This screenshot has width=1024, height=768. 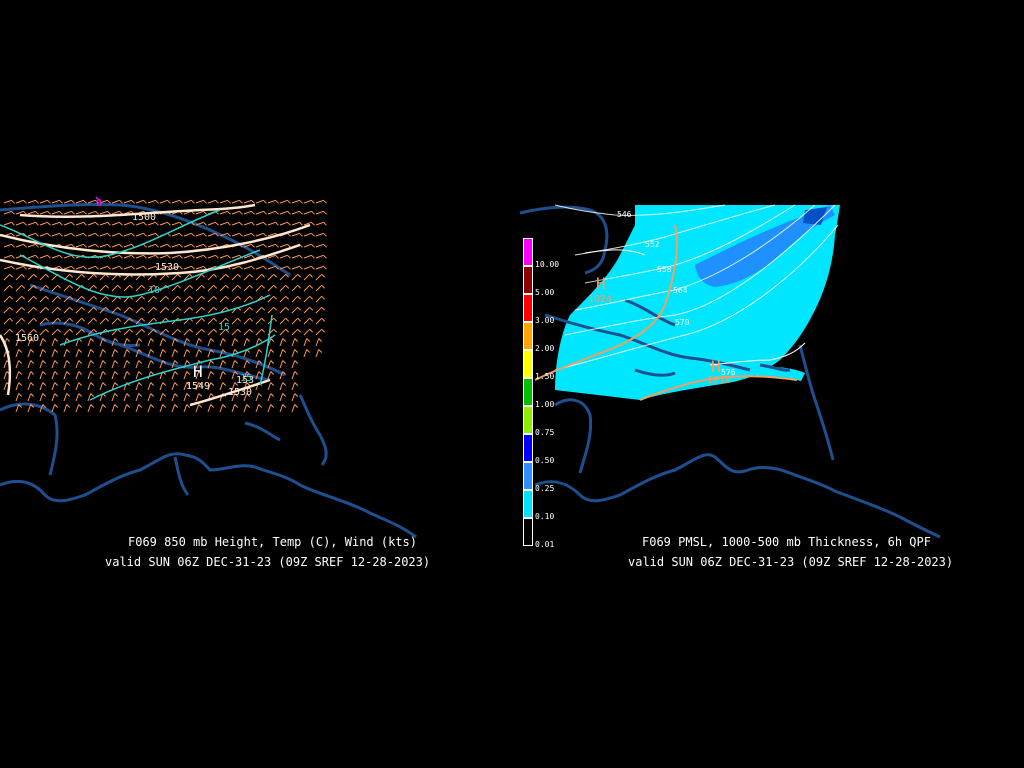 What do you see at coordinates (528, 448) in the screenshot?
I see `colorbar-swatch` at bounding box center [528, 448].